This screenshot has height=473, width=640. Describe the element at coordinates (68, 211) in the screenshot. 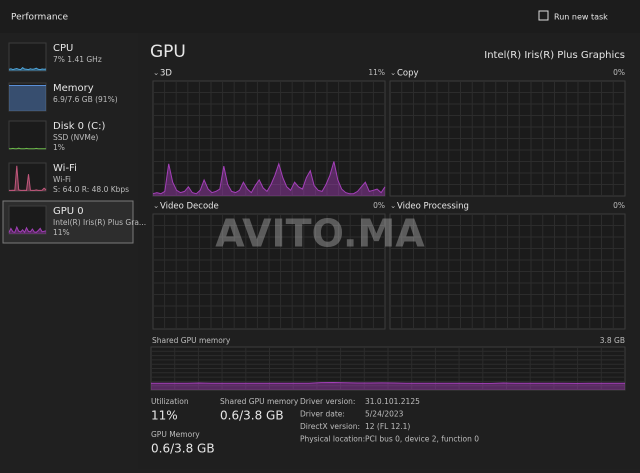

I see `item-name: GPU 0` at that location.